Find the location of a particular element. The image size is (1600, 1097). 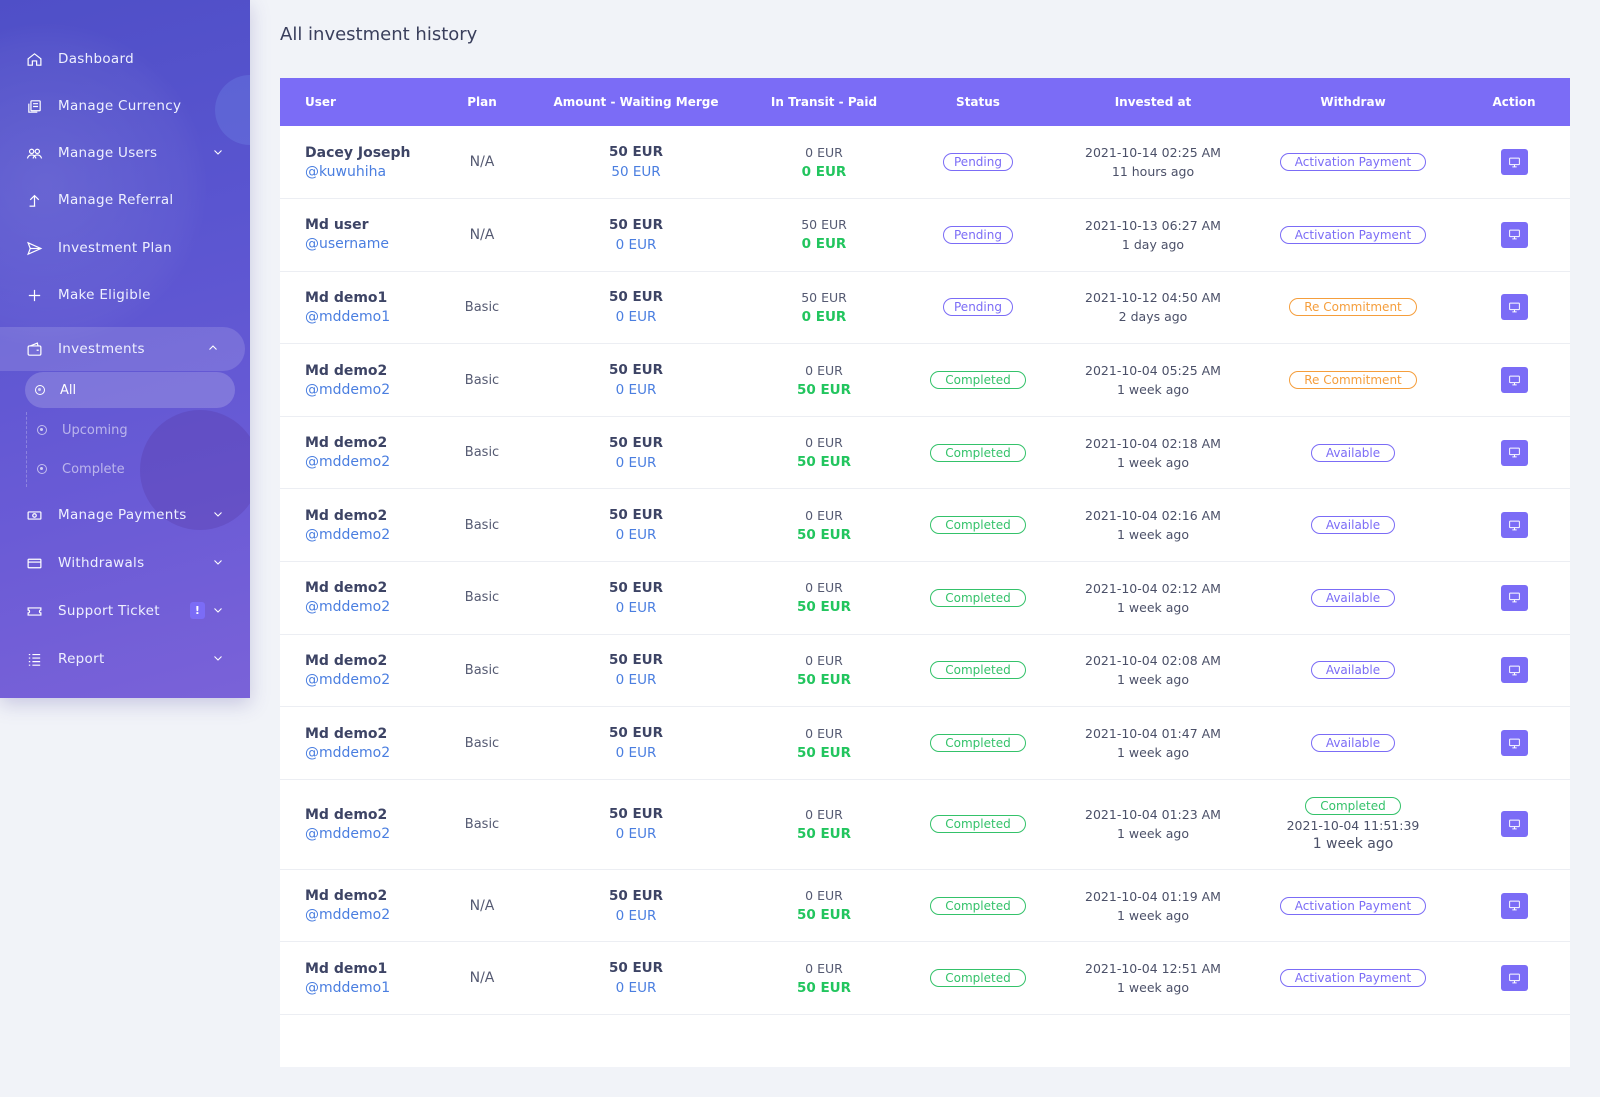

sidebar-subitem-all: All is located at coordinates (130, 390).